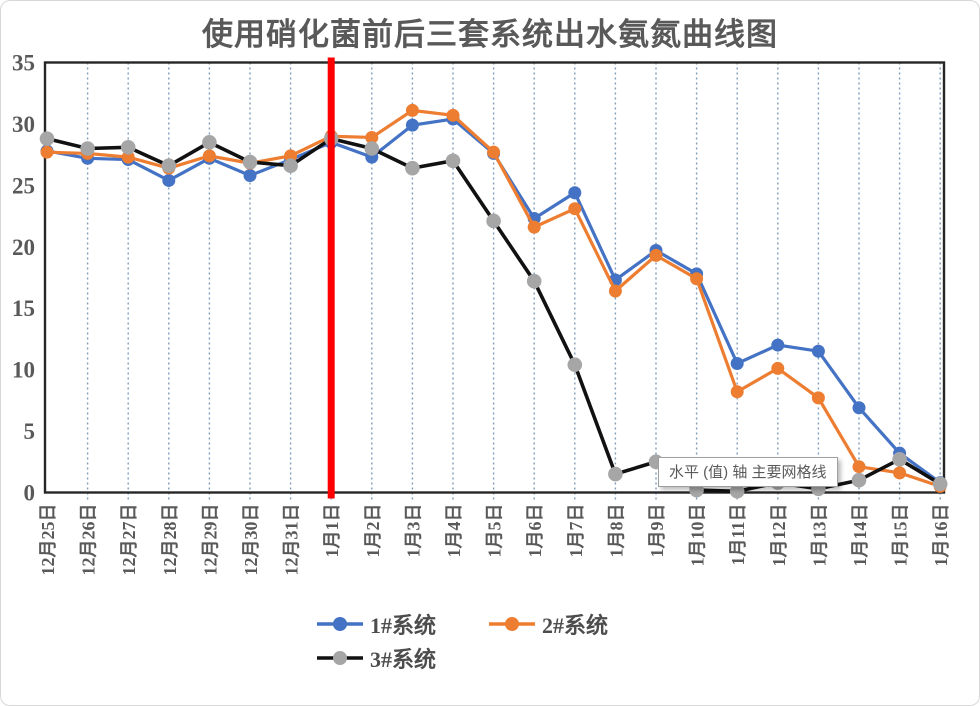 The width and height of the screenshot is (980, 706). Describe the element at coordinates (454, 531) in the screenshot. I see `x-tick-label: 1月4日` at that location.